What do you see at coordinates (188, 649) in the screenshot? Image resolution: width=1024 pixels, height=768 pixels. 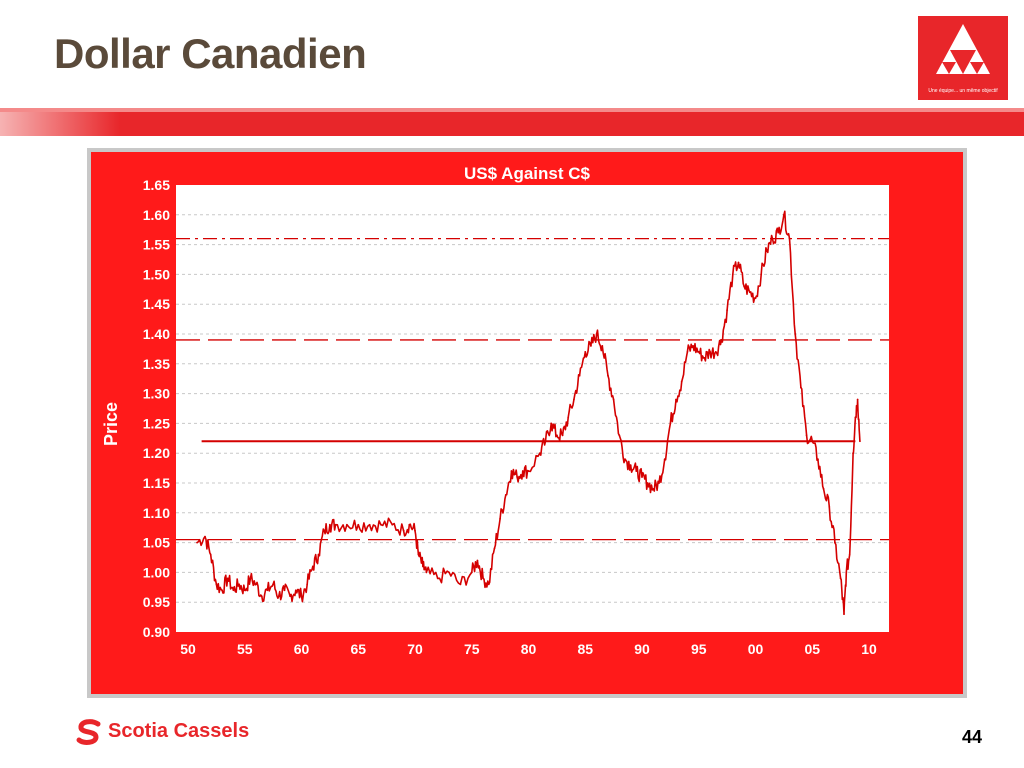 I see `x-tick-label: 50` at bounding box center [188, 649].